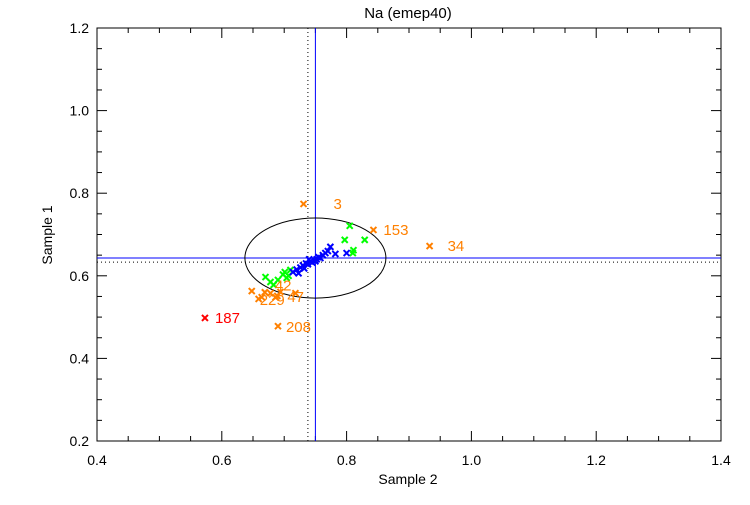 The width and height of the screenshot is (750, 505). Describe the element at coordinates (298, 327) in the screenshot. I see `point-label: 208` at that location.